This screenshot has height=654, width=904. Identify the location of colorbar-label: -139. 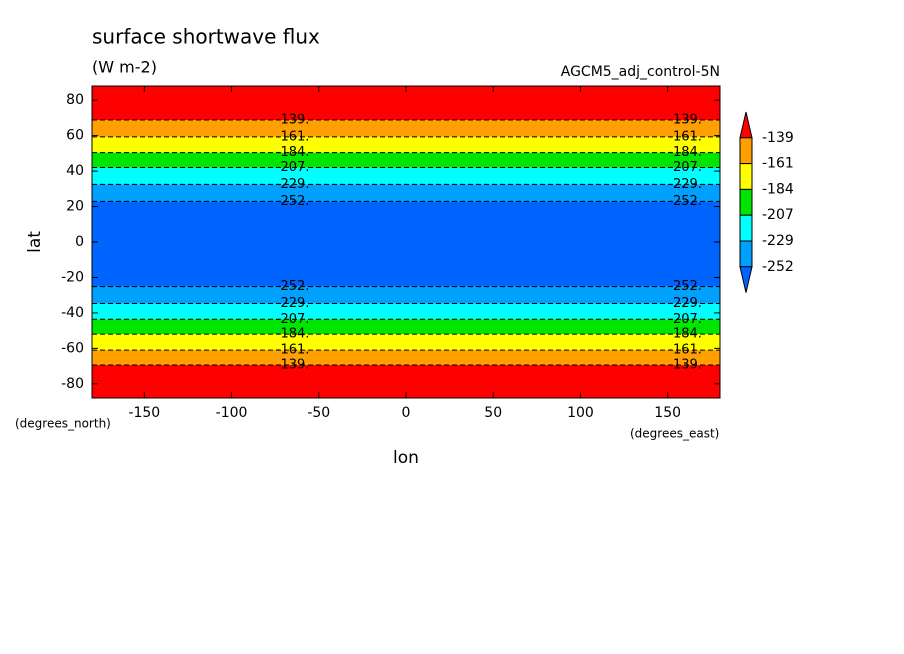
(778, 138).